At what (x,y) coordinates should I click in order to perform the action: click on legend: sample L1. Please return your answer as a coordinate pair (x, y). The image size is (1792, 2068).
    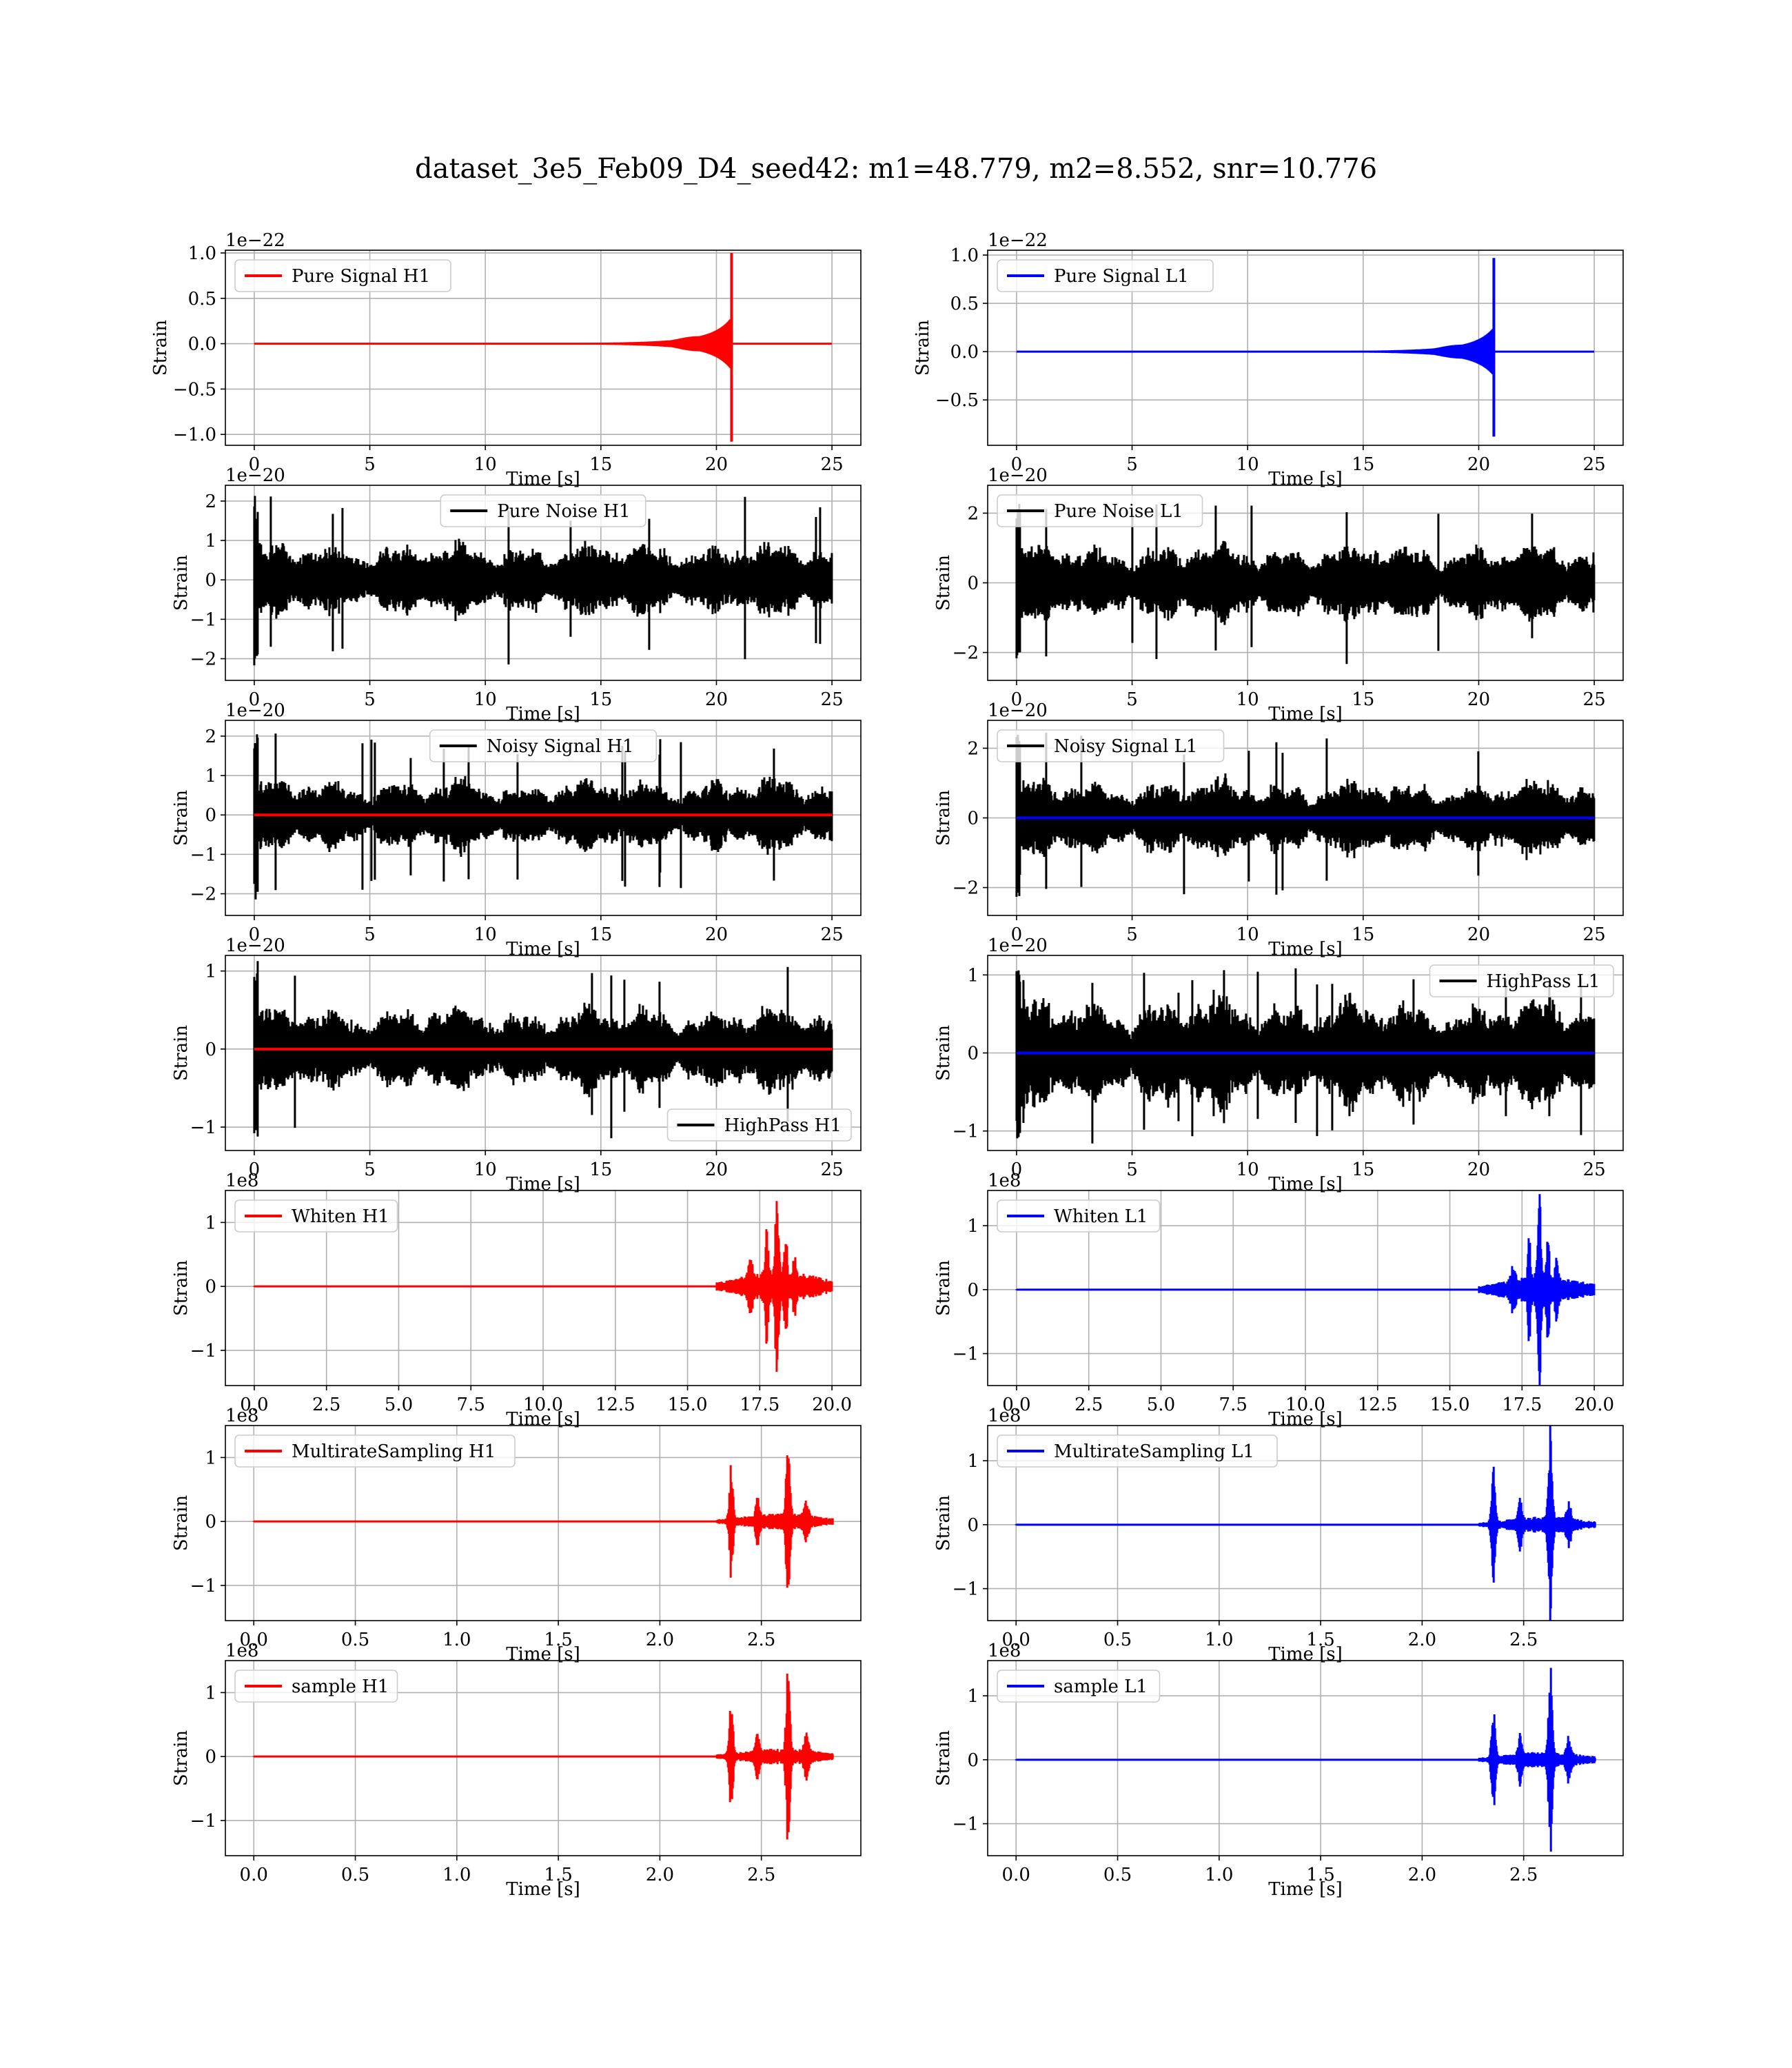
    Looking at the image, I should click on (1079, 1686).